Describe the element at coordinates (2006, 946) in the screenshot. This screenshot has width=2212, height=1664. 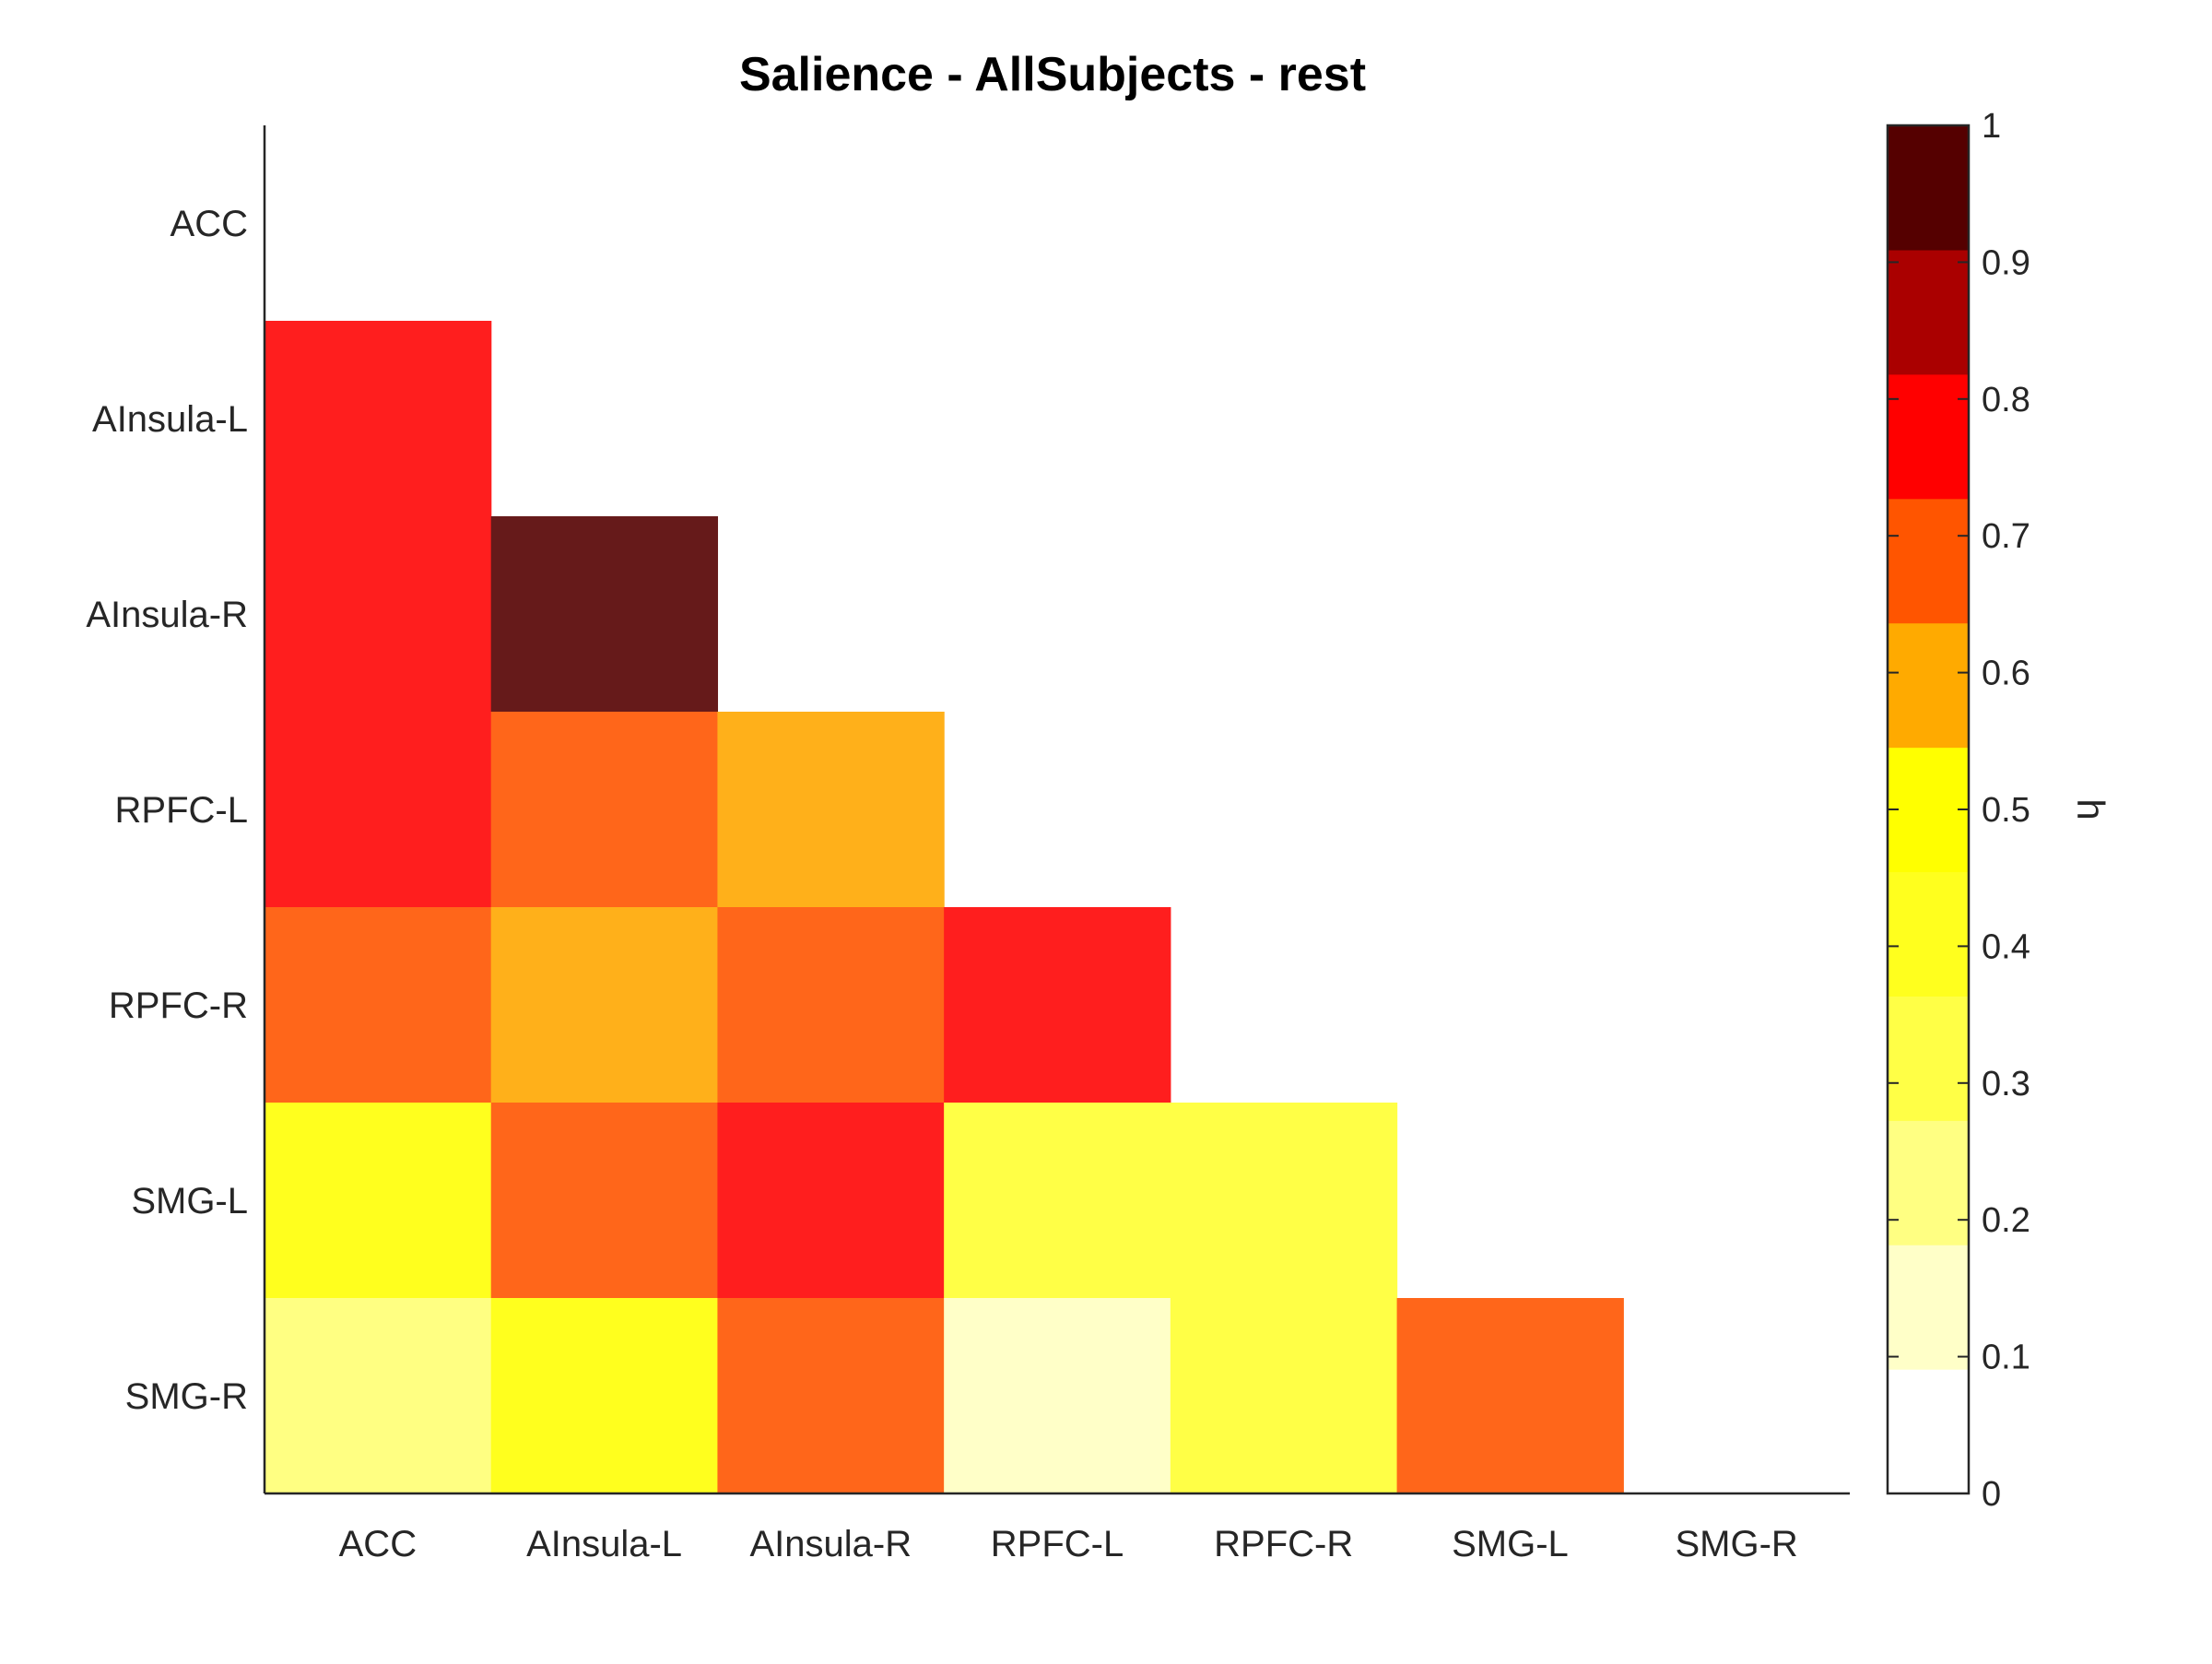
I see `colorbar-tick-label: 0.4` at that location.